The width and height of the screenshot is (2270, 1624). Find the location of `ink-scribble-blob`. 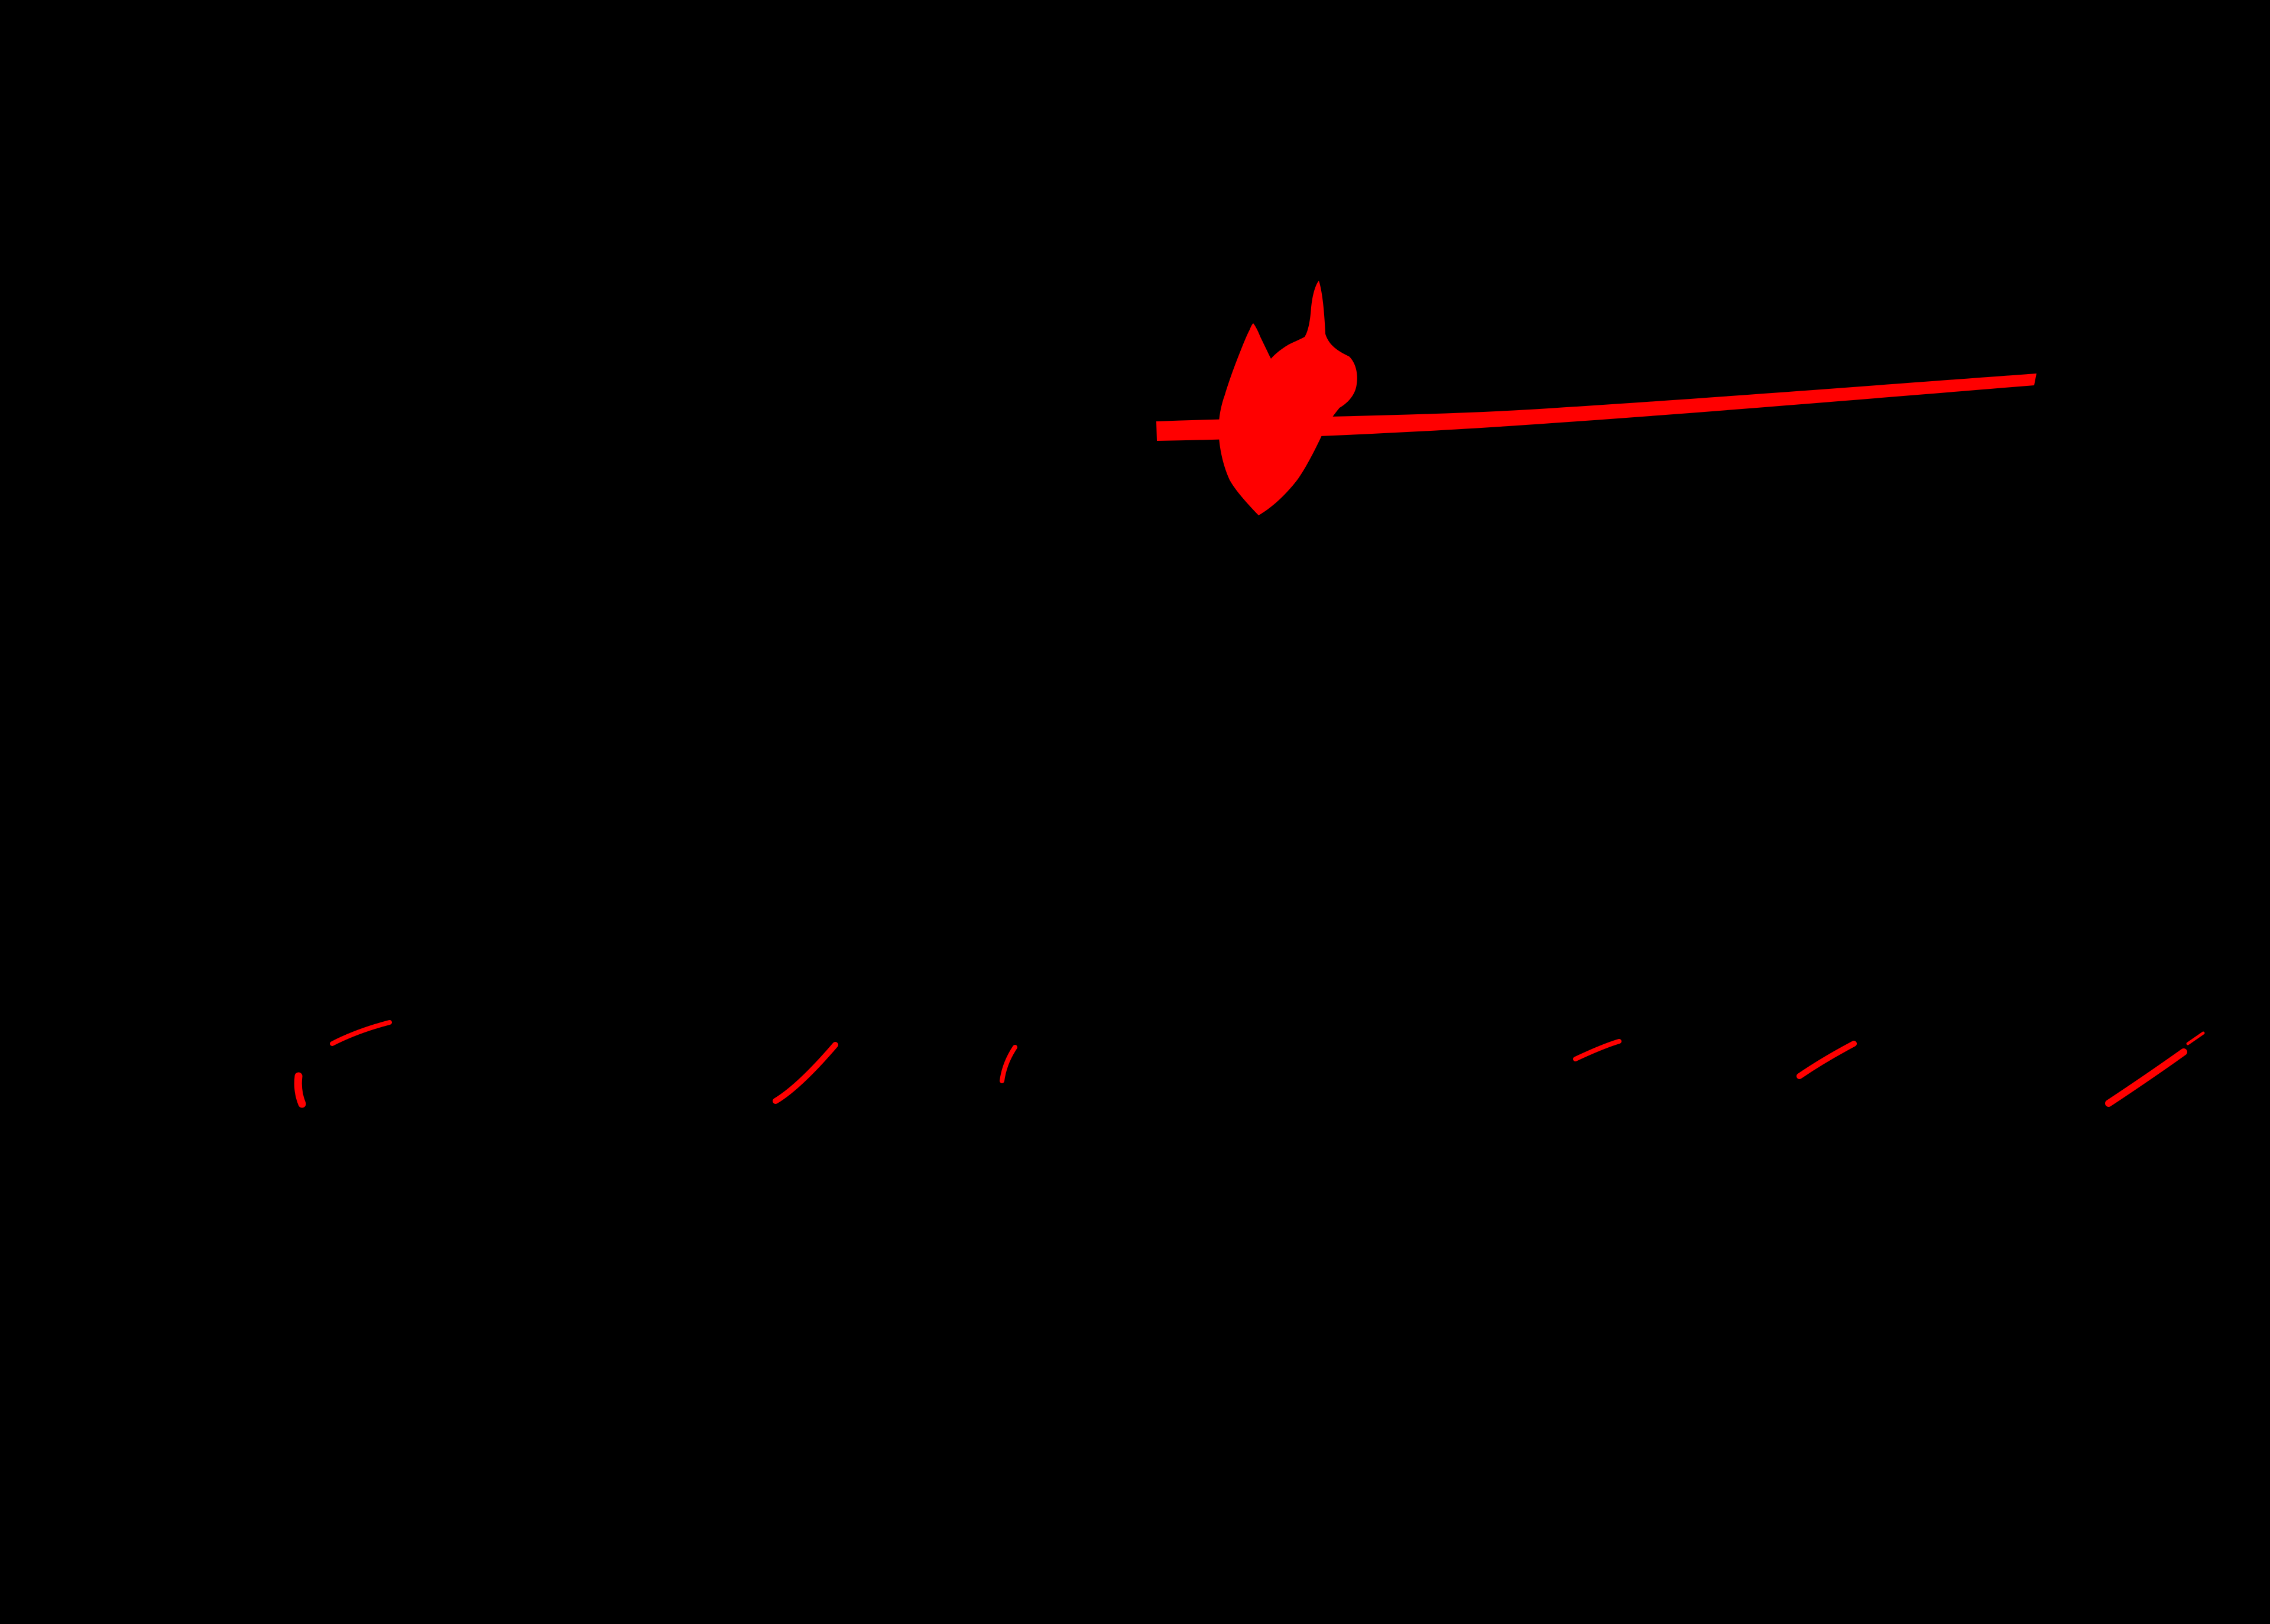

ink-scribble-blob is located at coordinates (1287, 398).